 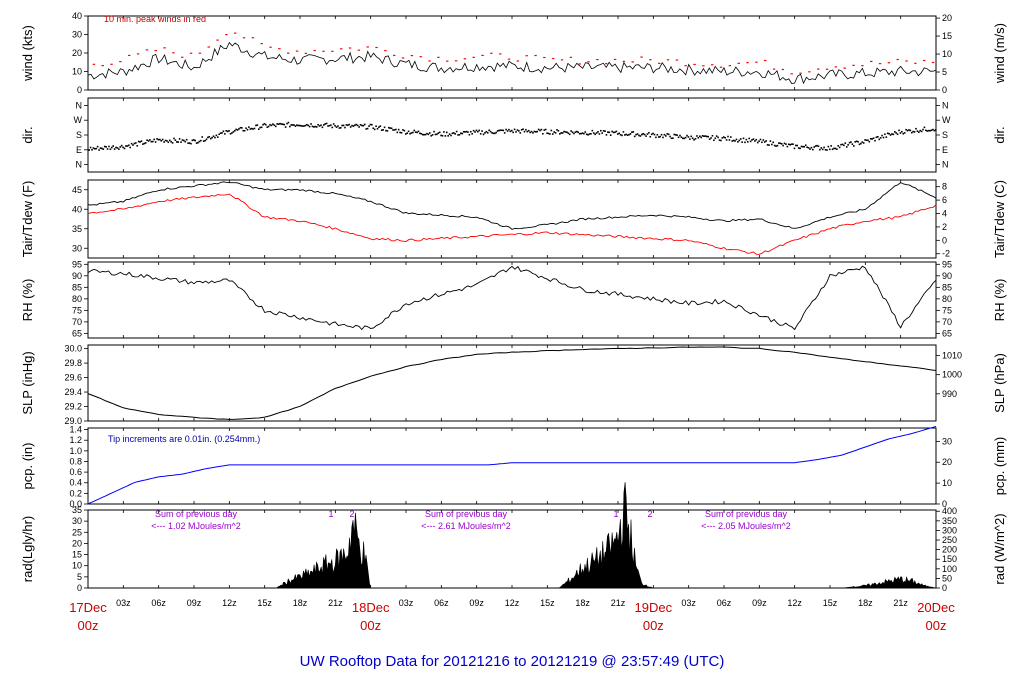 What do you see at coordinates (512, 300) in the screenshot?
I see `panel-frame-rh` at bounding box center [512, 300].